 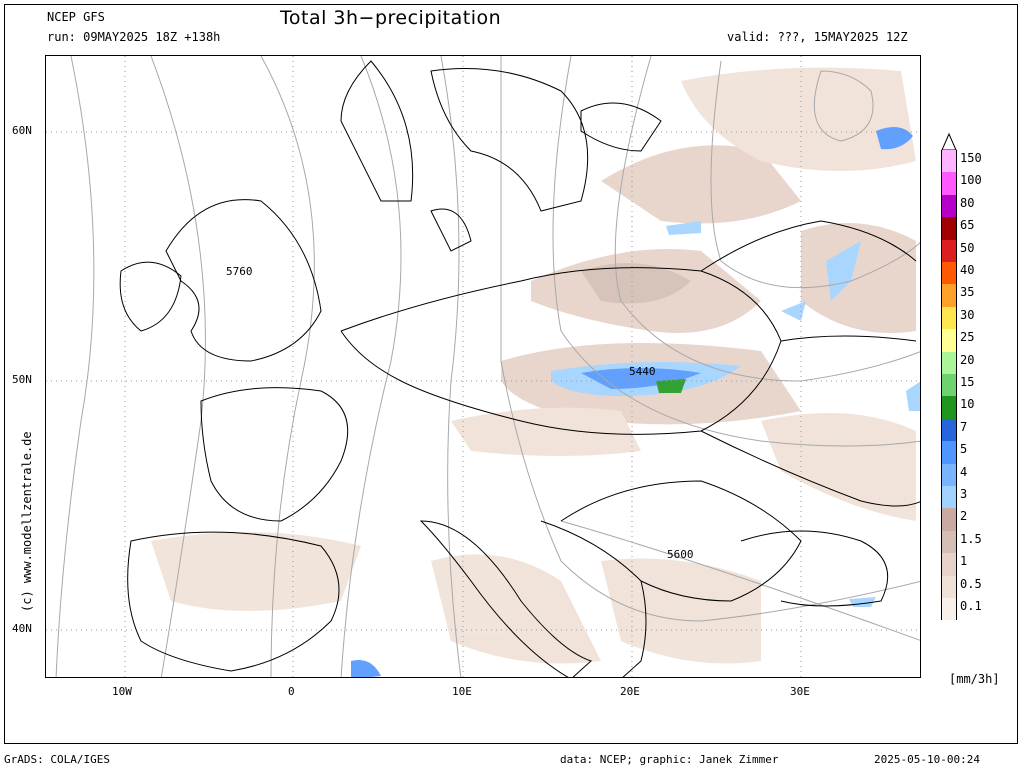 I want to click on lon-label: 0, so click(x=291, y=691).